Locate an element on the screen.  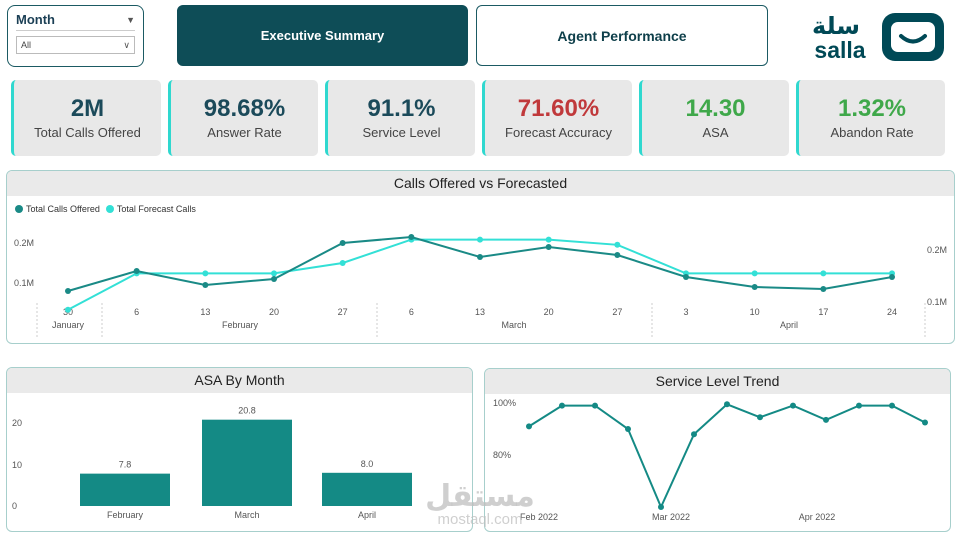
month-slicer: Month ▼ All ∨ is located at coordinates (75, 36).